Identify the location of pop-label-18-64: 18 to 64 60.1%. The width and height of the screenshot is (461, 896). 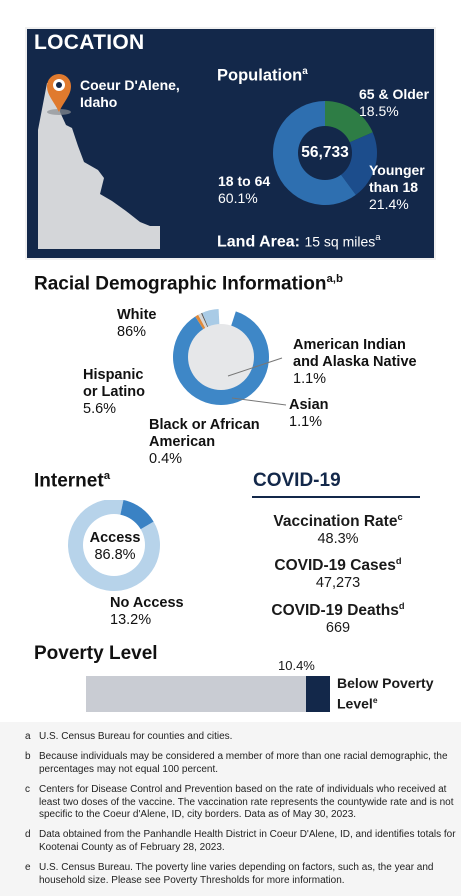
(244, 189).